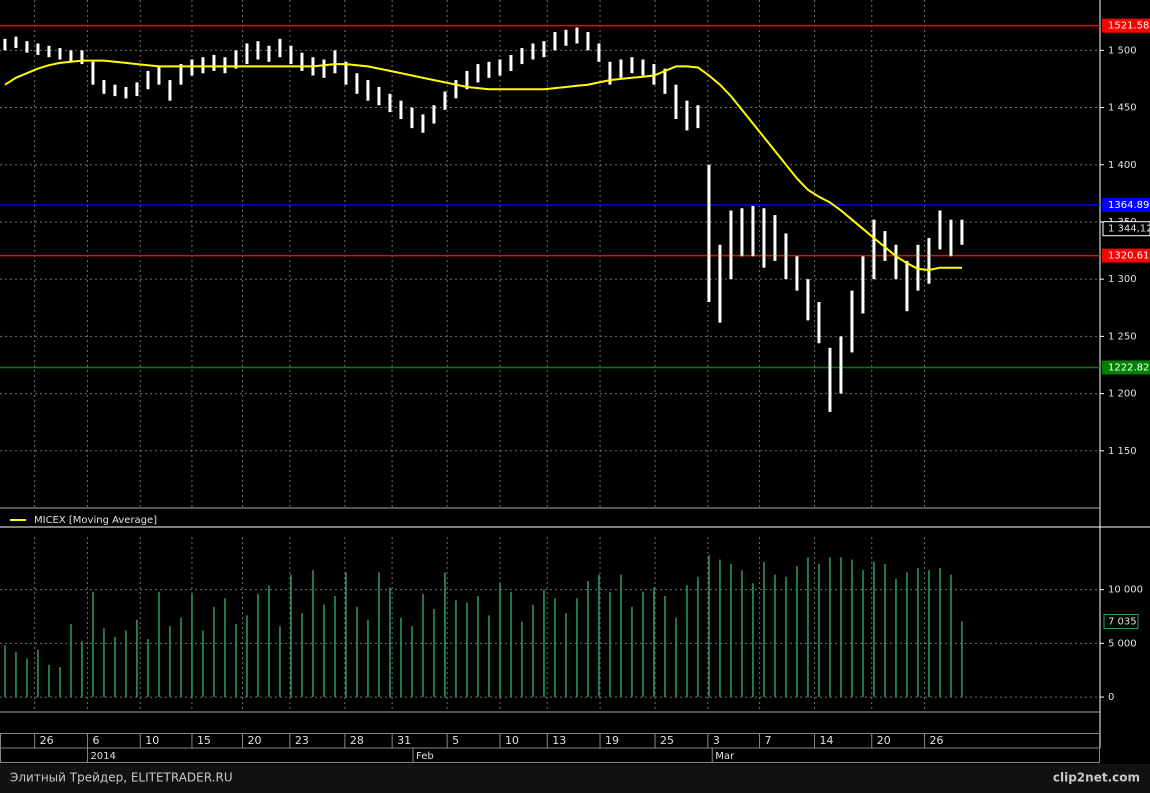 Image resolution: width=1150 pixels, height=793 pixels. I want to click on x-tick-label: 19, so click(612, 740).